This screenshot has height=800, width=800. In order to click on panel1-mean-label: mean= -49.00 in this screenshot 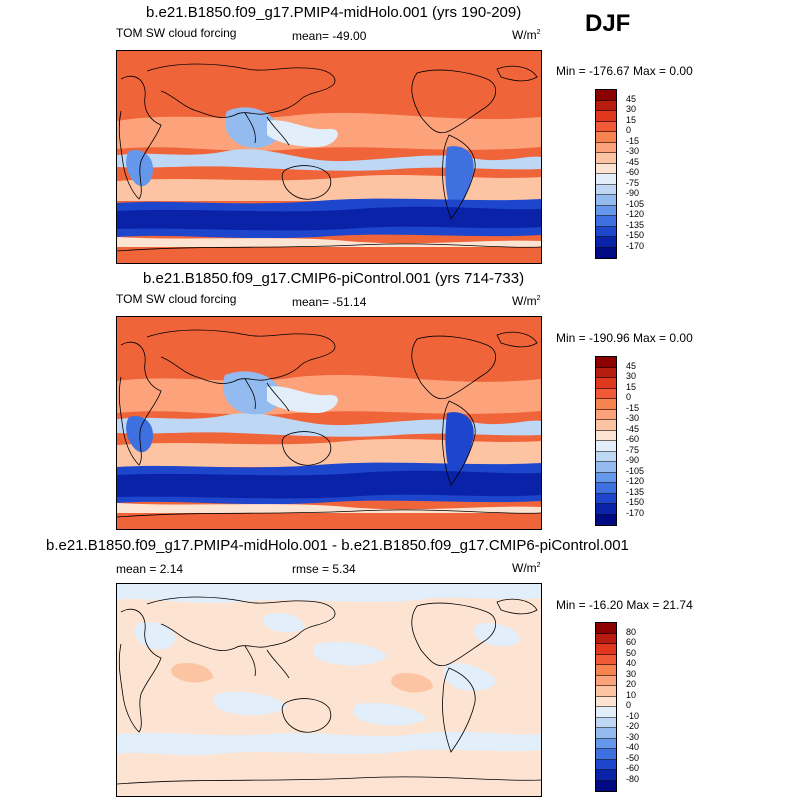, I will do `click(329, 36)`.